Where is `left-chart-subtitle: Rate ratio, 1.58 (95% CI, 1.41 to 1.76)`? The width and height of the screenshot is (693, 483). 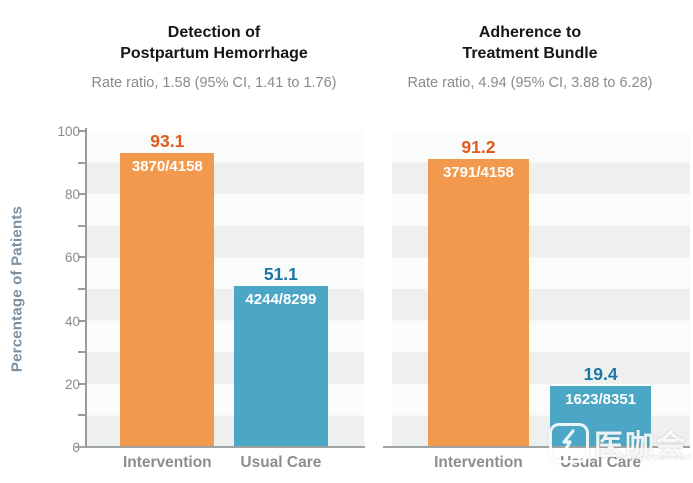
left-chart-subtitle: Rate ratio, 1.58 (95% CI, 1.41 to 1.76) is located at coordinates (214, 83).